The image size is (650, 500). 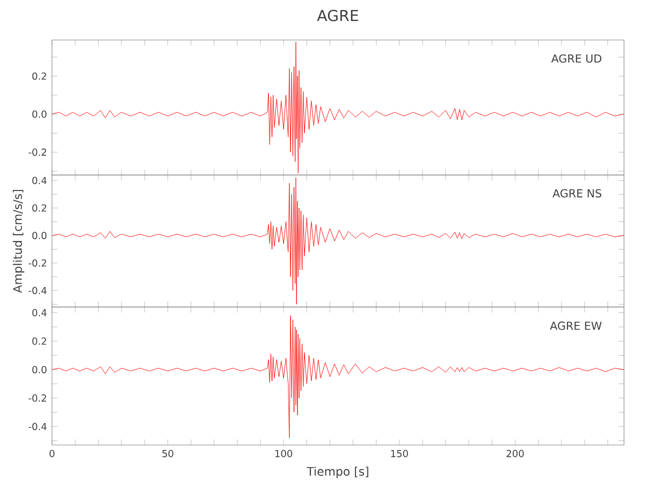 What do you see at coordinates (18, 241) in the screenshot?
I see `y-axis-title: Amplitud [cm/s/s]` at bounding box center [18, 241].